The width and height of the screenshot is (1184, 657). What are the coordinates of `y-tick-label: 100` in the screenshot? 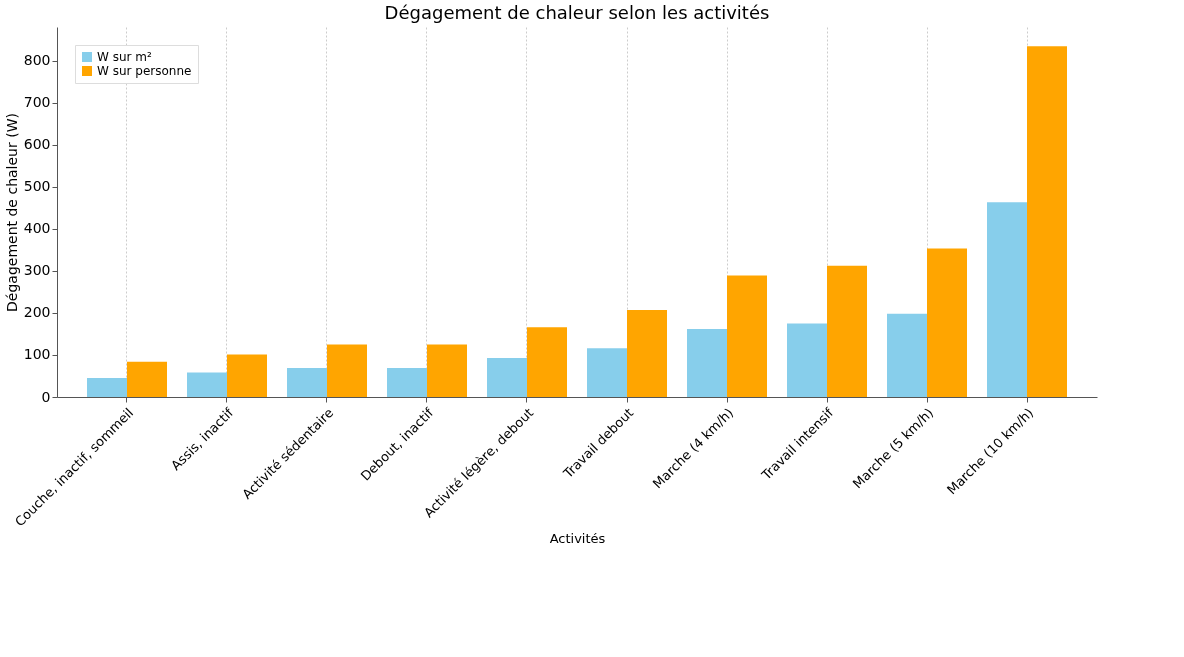 It's located at (37, 354).